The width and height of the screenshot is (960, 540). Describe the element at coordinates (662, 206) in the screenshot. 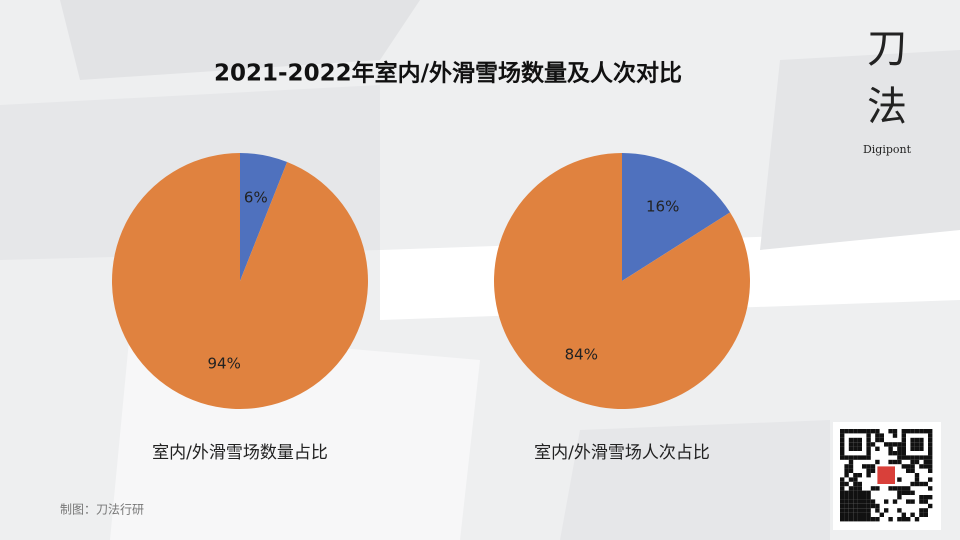

I see `data-label: 16%` at that location.